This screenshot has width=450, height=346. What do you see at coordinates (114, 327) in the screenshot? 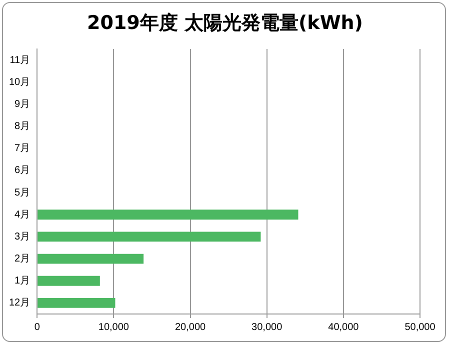
I see `x-tick-label: 10,000` at bounding box center [114, 327].